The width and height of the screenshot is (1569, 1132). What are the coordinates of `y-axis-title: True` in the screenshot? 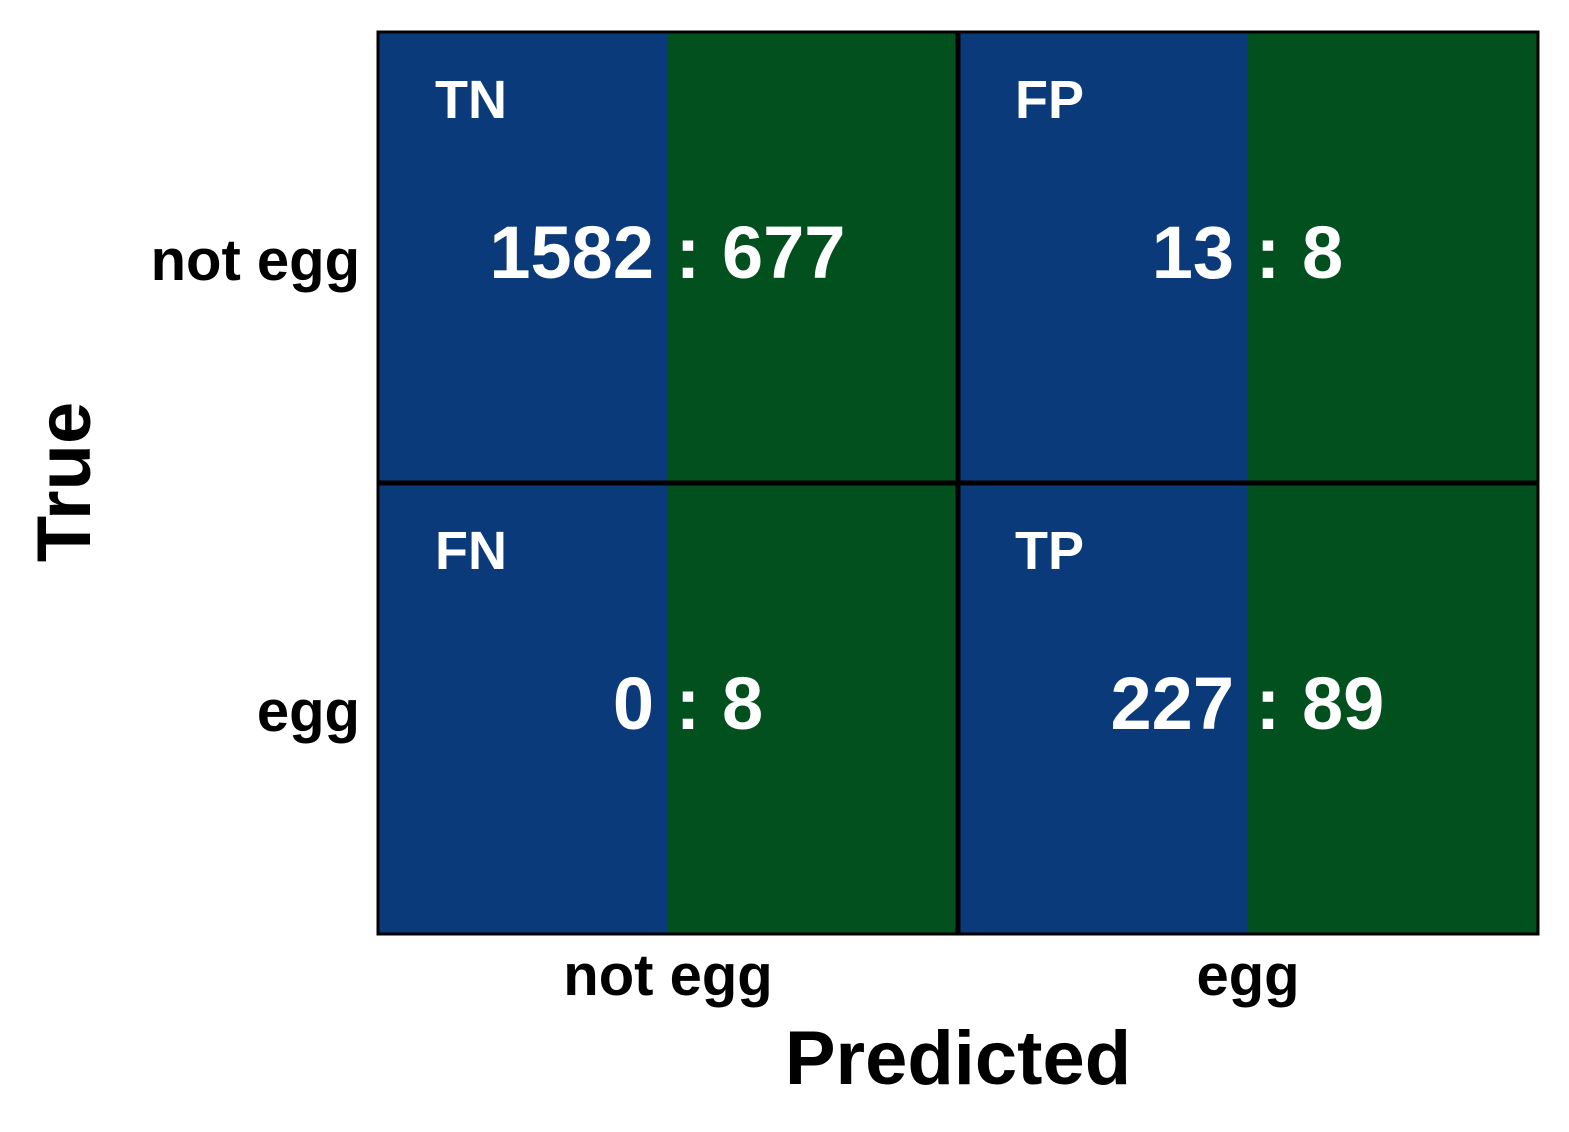 It's located at (64, 482).